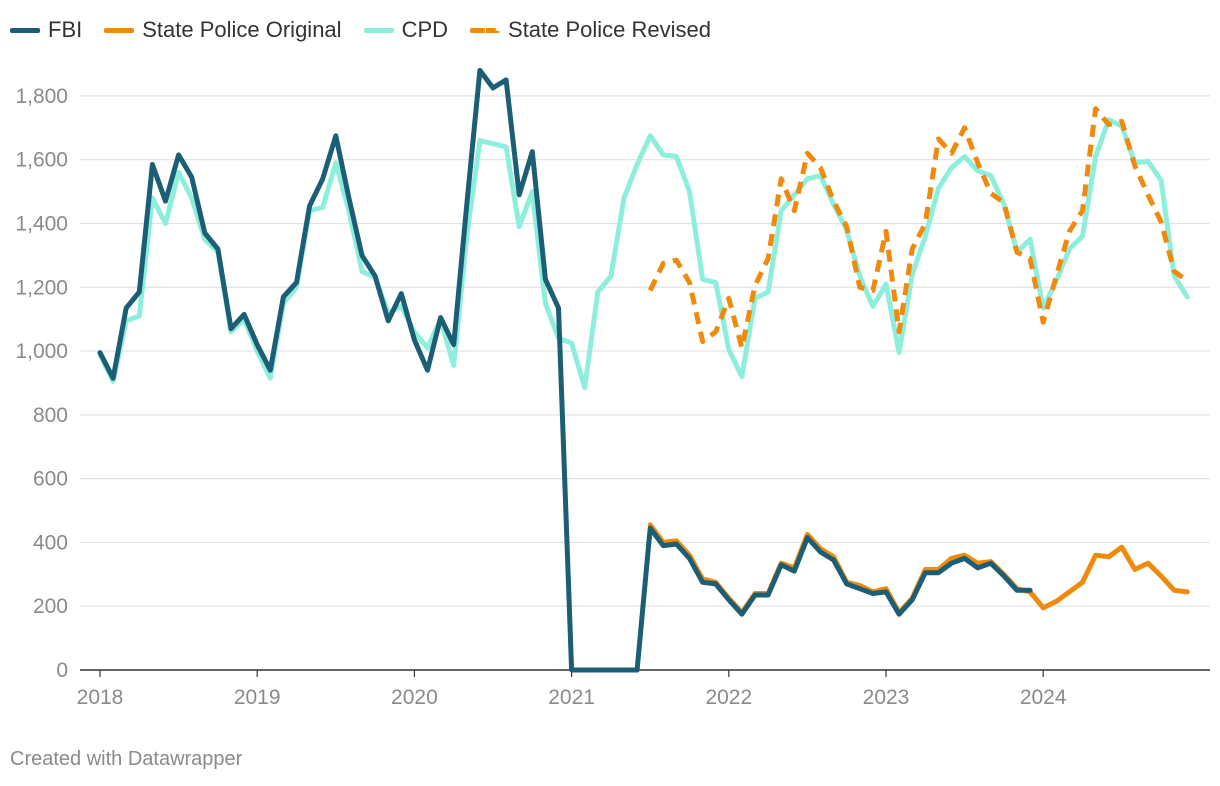 This screenshot has height=786, width=1220. What do you see at coordinates (119, 30) in the screenshot?
I see `legend-swatch-state-police-original` at bounding box center [119, 30].